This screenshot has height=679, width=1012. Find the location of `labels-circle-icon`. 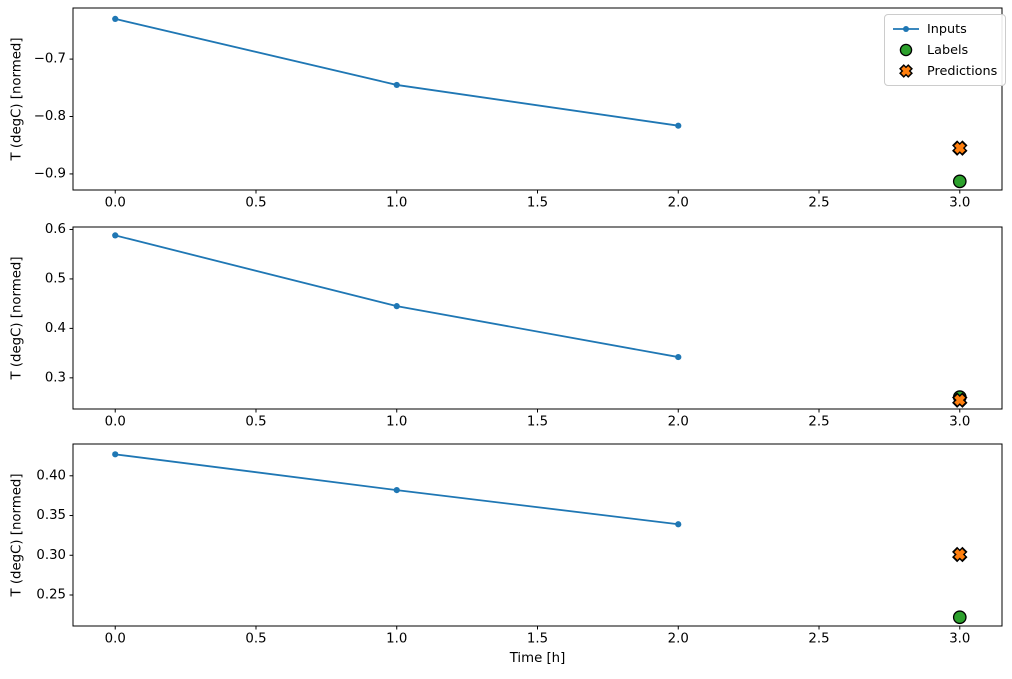

labels-circle-icon is located at coordinates (906, 50).